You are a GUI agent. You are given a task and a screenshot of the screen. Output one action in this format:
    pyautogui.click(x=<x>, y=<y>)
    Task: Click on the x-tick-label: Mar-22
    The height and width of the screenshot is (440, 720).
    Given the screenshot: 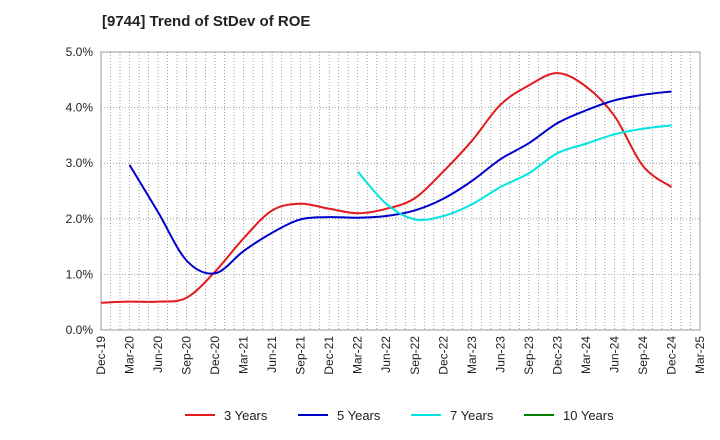 What is the action you would take?
    pyautogui.click(x=358, y=355)
    